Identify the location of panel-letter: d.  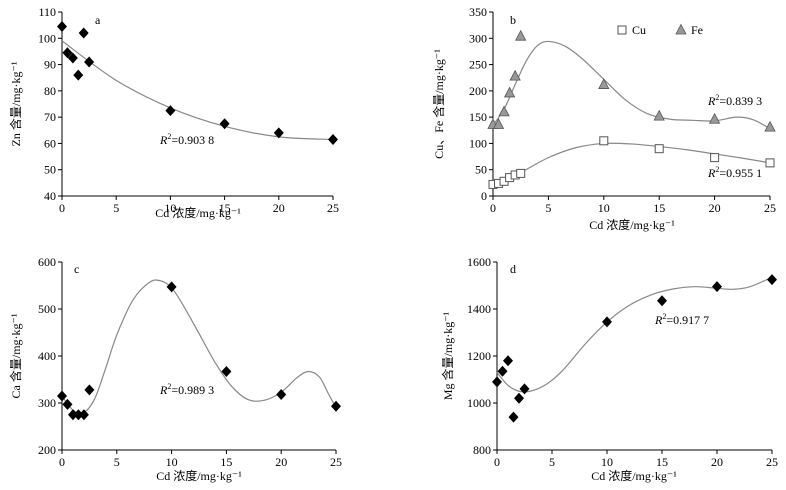
(513, 269).